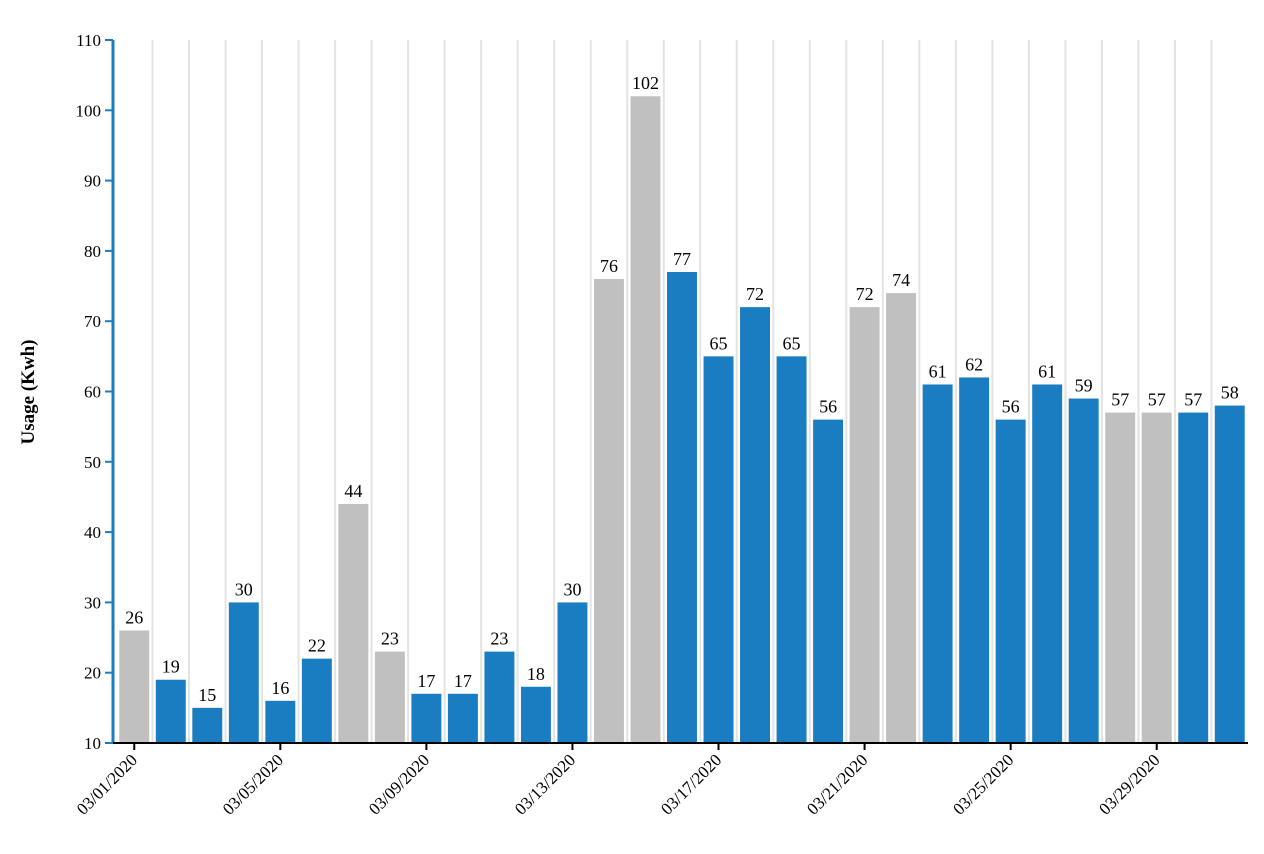 The height and width of the screenshot is (854, 1264). I want to click on bar-03-10-2020, so click(462, 718).